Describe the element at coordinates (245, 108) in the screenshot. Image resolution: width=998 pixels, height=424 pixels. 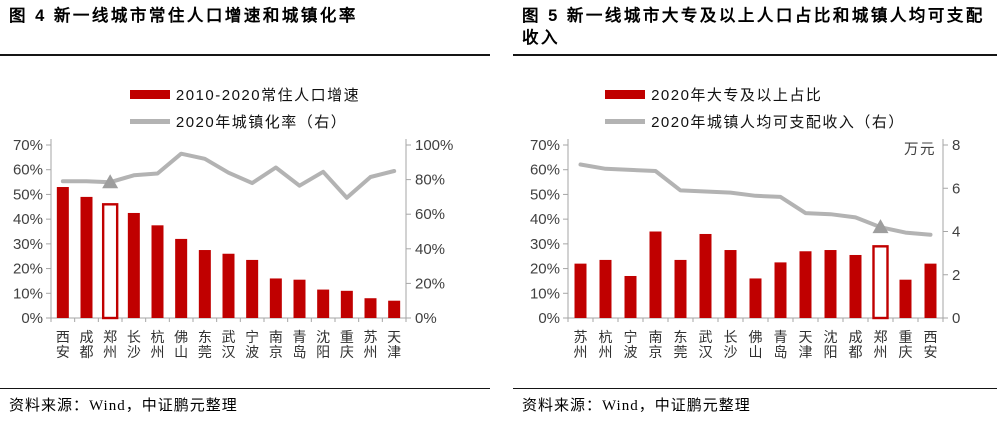
I see `figure-4-legend: 2010-2020常住人口增速 2020年城镇化率（右）` at that location.